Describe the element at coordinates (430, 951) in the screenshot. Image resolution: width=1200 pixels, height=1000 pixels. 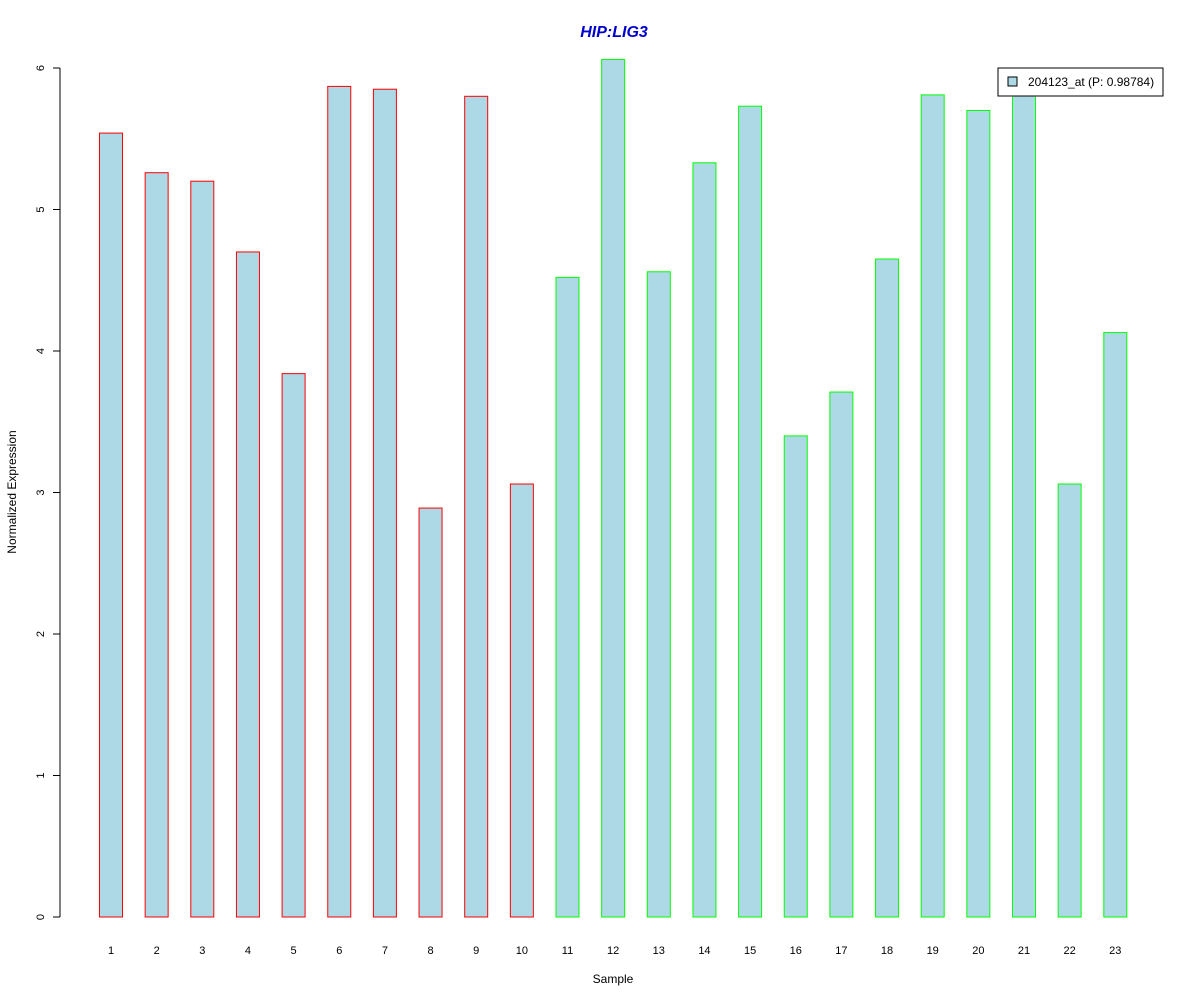
I see `x-tick-label: 8` at that location.